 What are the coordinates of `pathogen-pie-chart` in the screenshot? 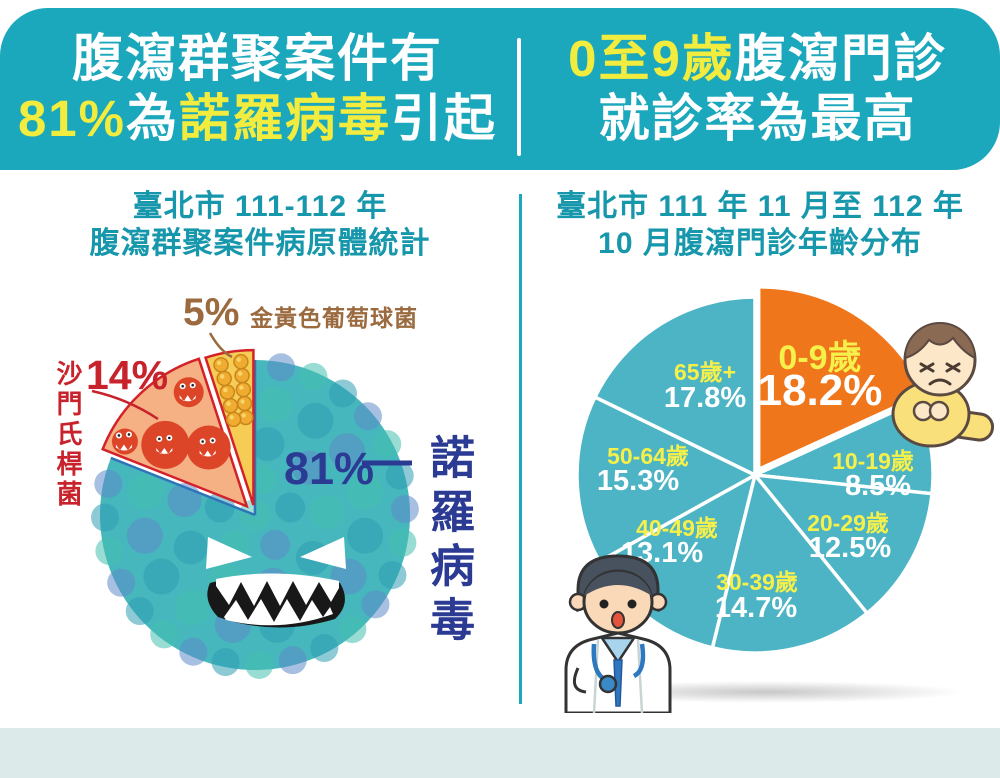 It's located at (255, 505).